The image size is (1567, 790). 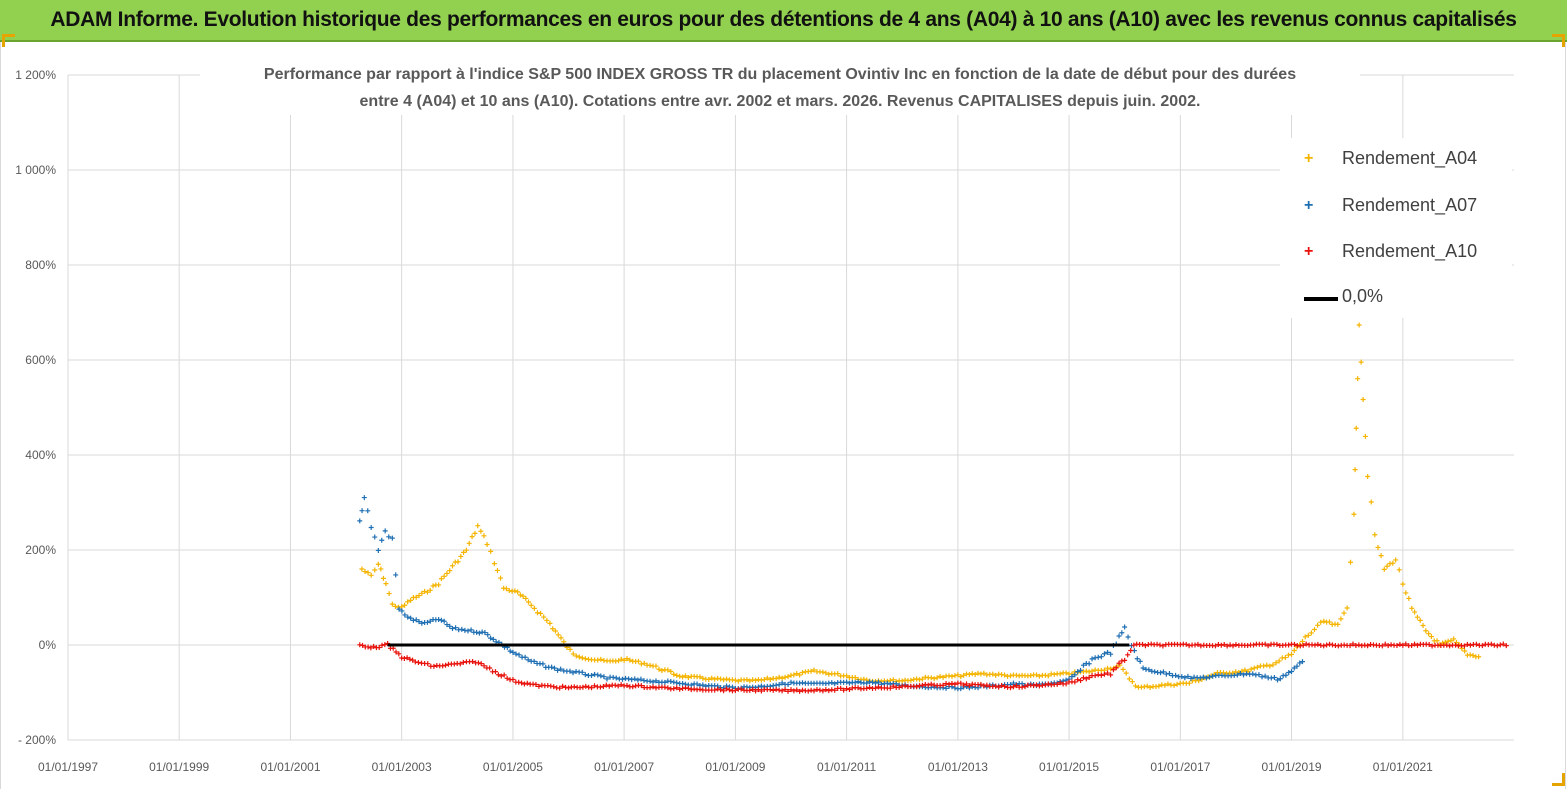 I want to click on y-tick-label: 0%, so click(x=48, y=645).